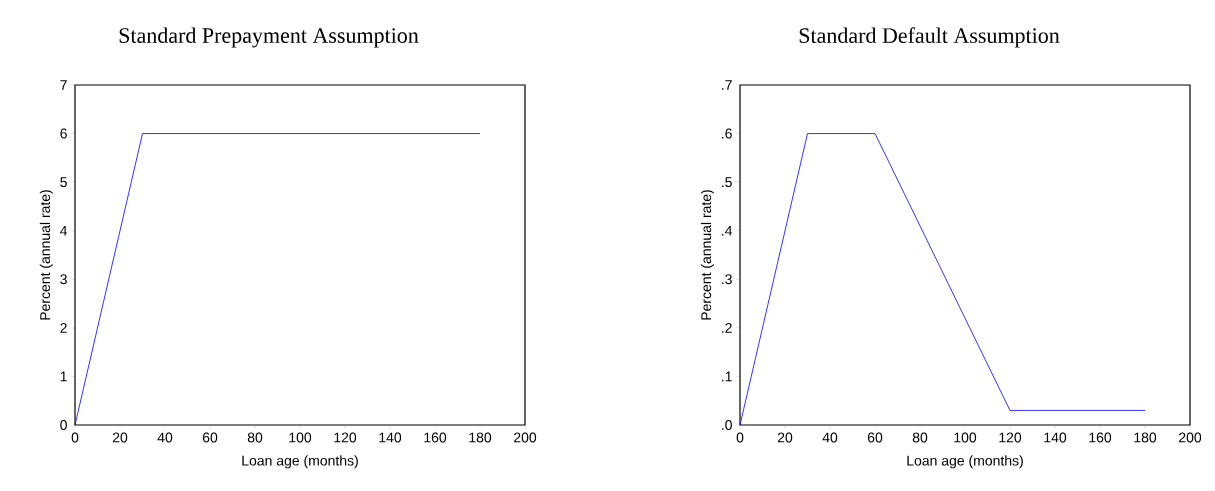  I want to click on y-tick-label: 6, so click(63, 133).